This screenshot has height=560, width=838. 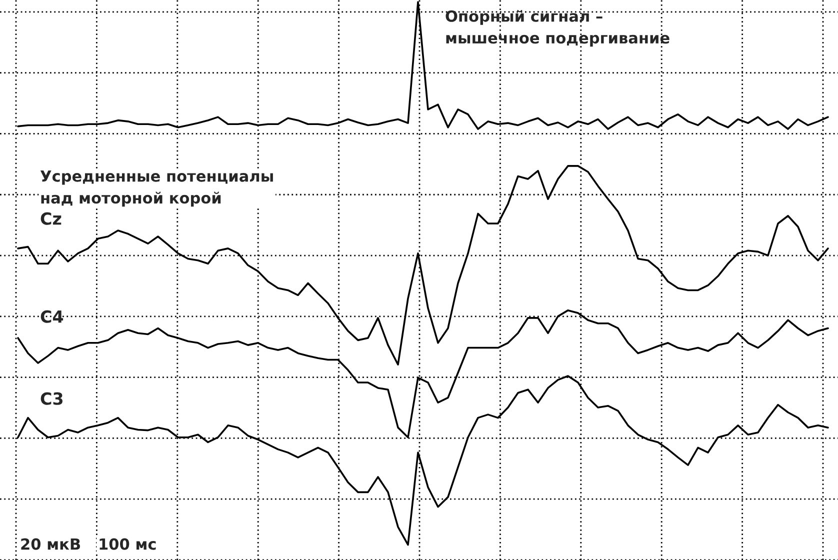 I want to click on series-label: Опорный сигнал – мышечное подергивание, so click(x=558, y=28).